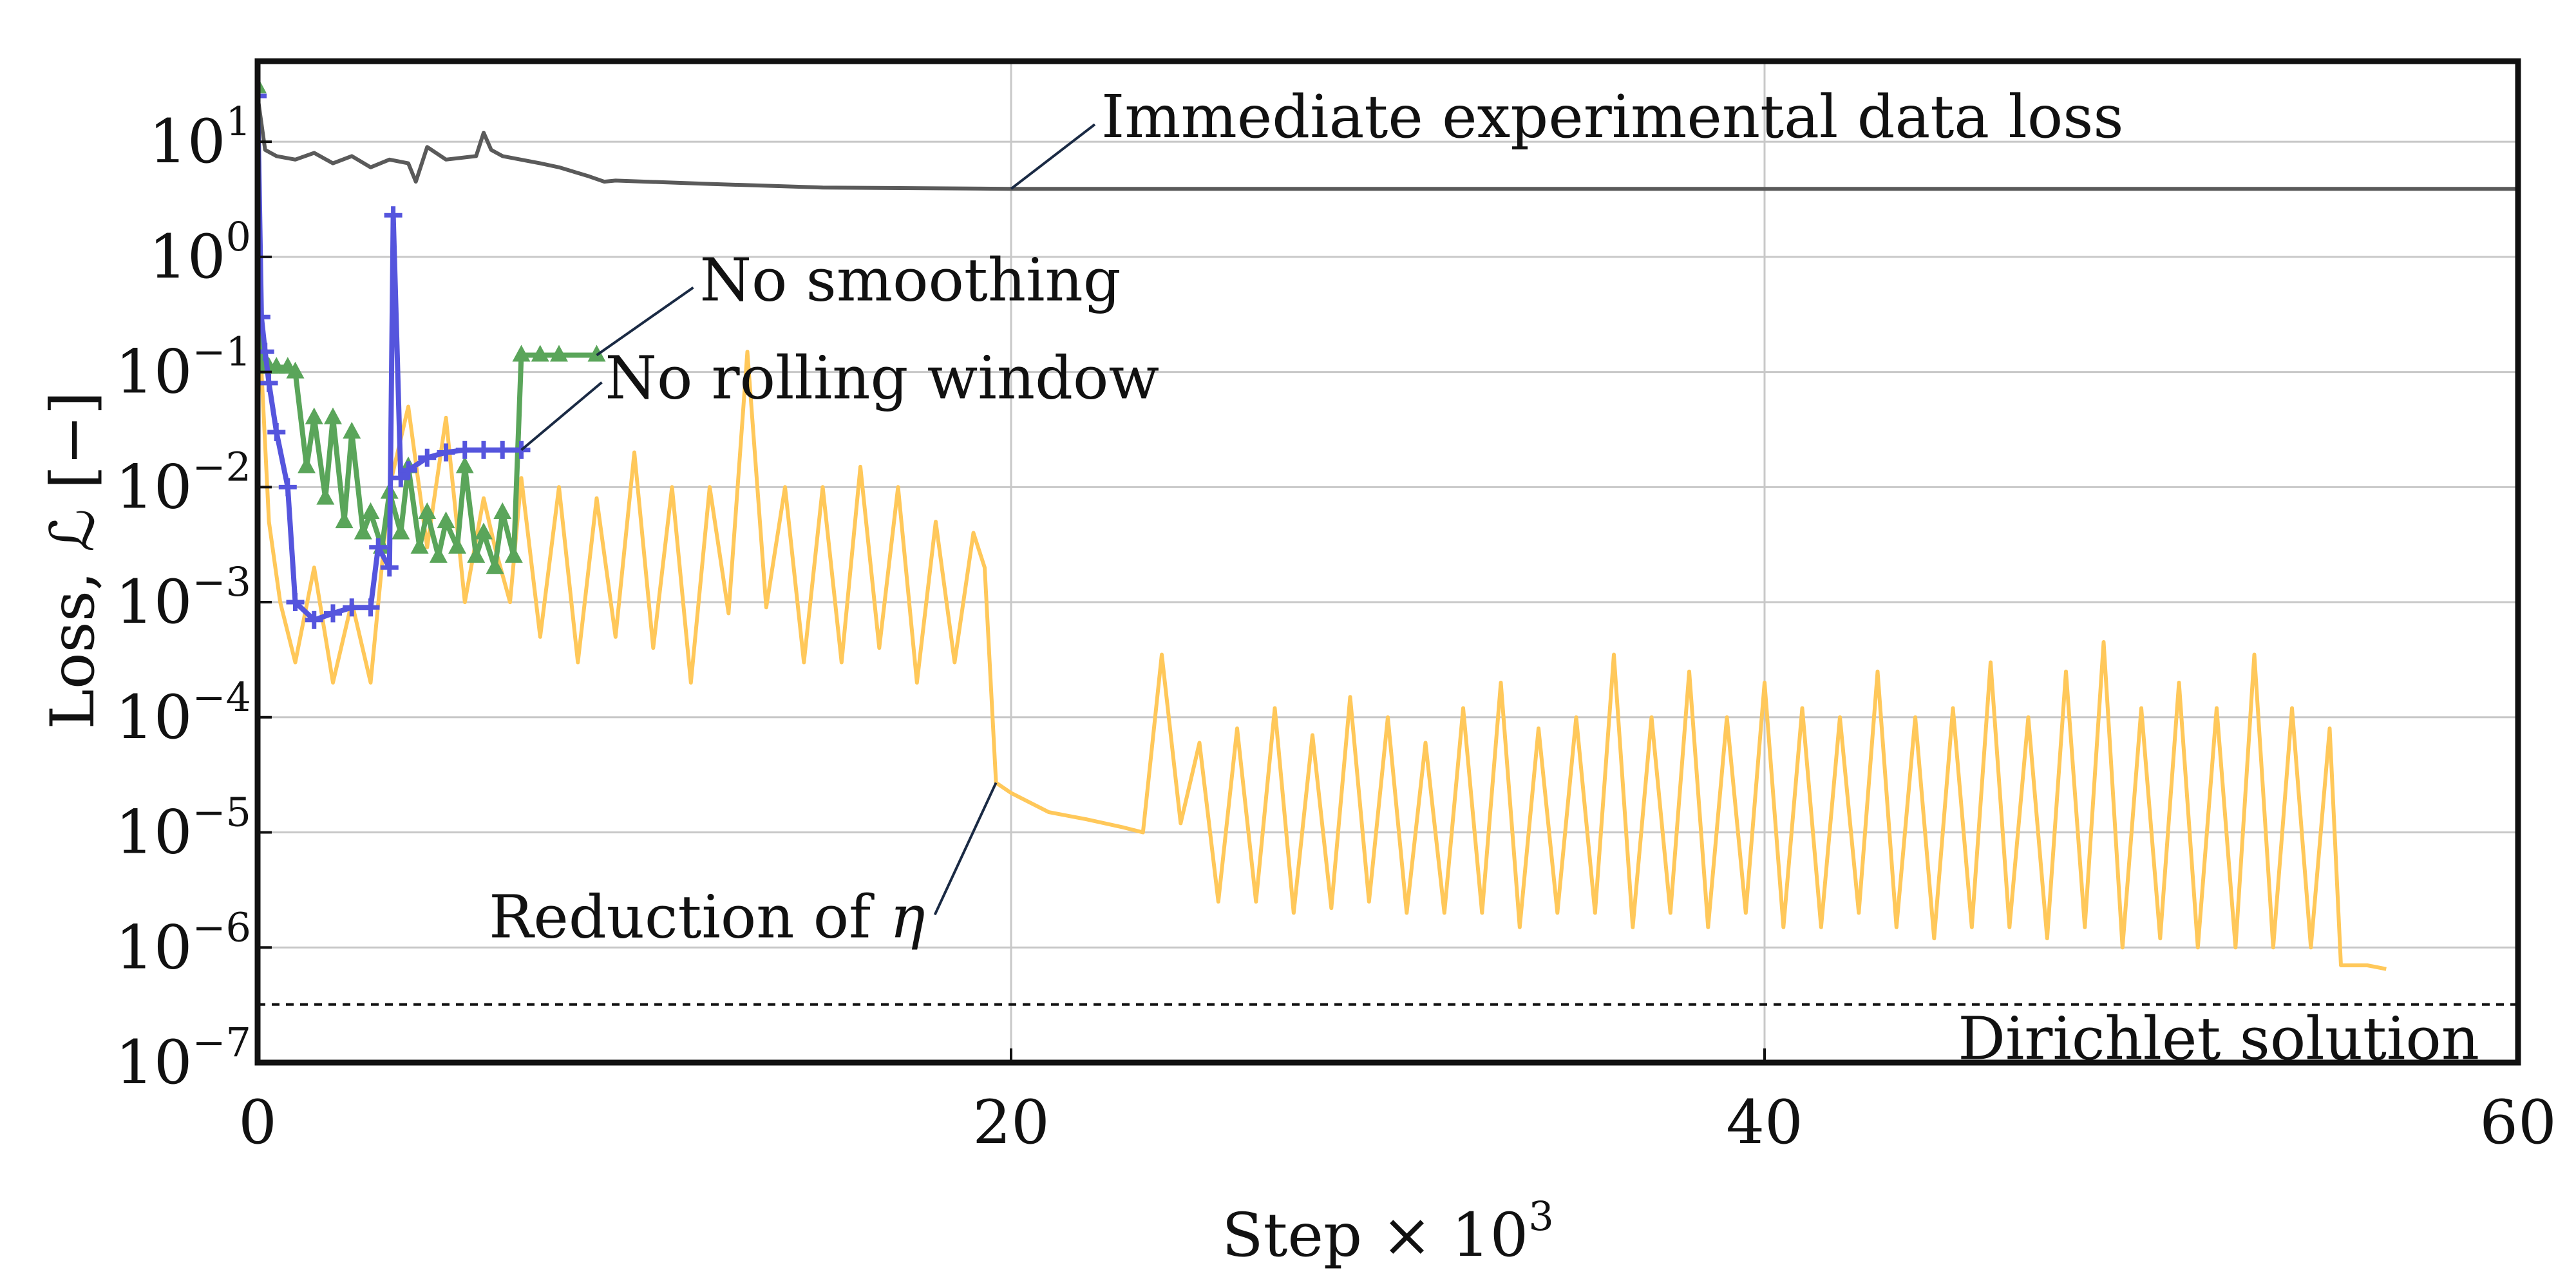 Image resolution: width=2576 pixels, height=1288 pixels. What do you see at coordinates (1011, 1123) in the screenshot?
I see `x-tick-label: 20` at bounding box center [1011, 1123].